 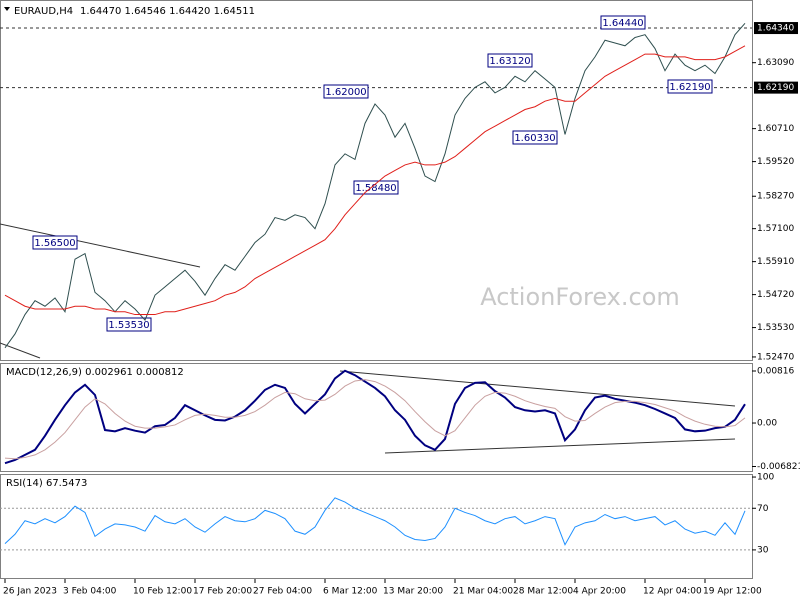 What do you see at coordinates (282, 592) in the screenshot?
I see `x-tick-label: 27 Feb 04:00` at bounding box center [282, 592].